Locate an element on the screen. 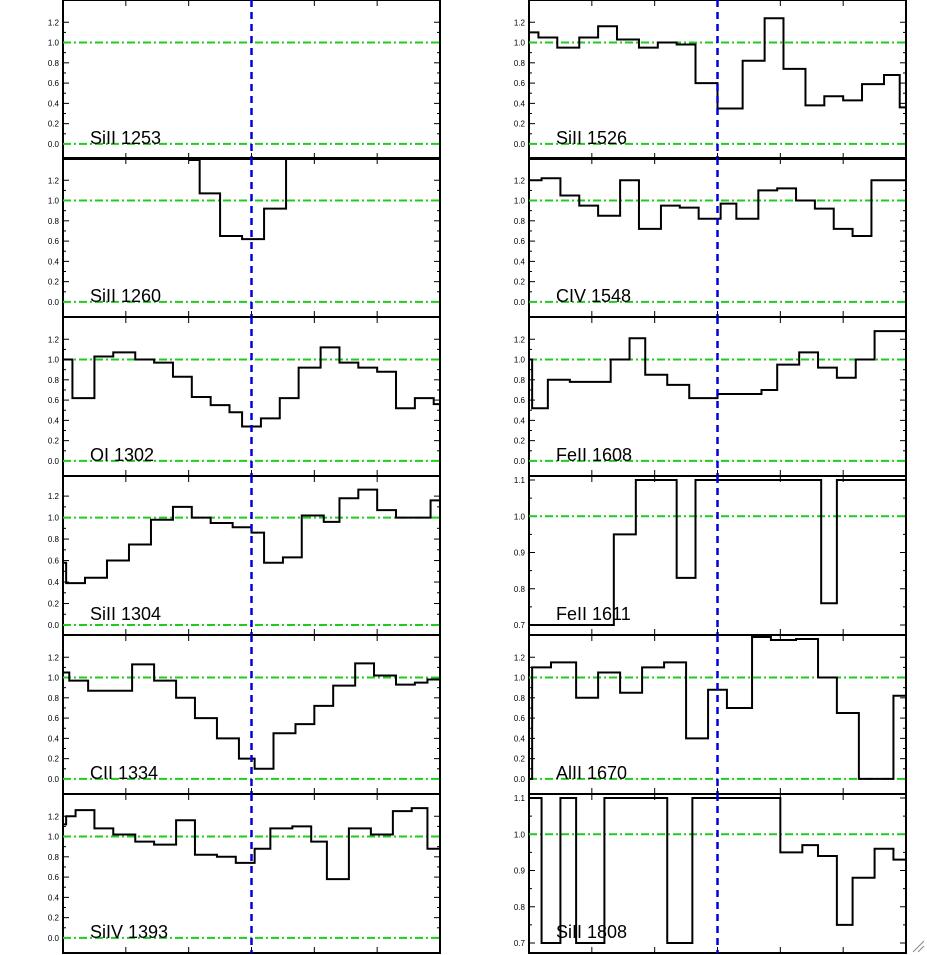  panel-10: 0.0 0.2 0.4 0.6 0.8 1.0 1.2 AlII 1670 is located at coordinates (710, 714).